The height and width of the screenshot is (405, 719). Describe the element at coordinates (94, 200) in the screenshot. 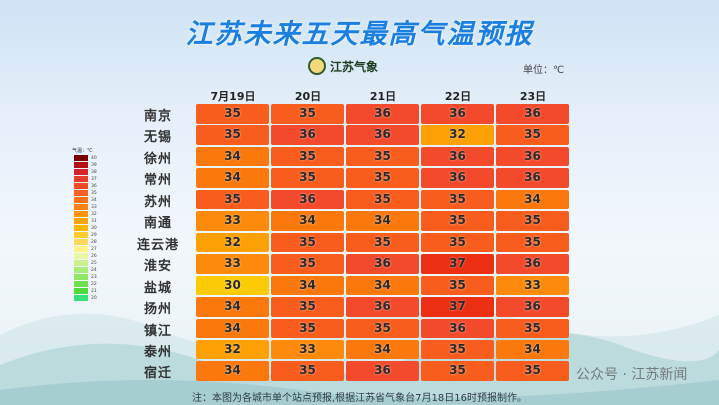

I see `legend-label: 34` at that location.